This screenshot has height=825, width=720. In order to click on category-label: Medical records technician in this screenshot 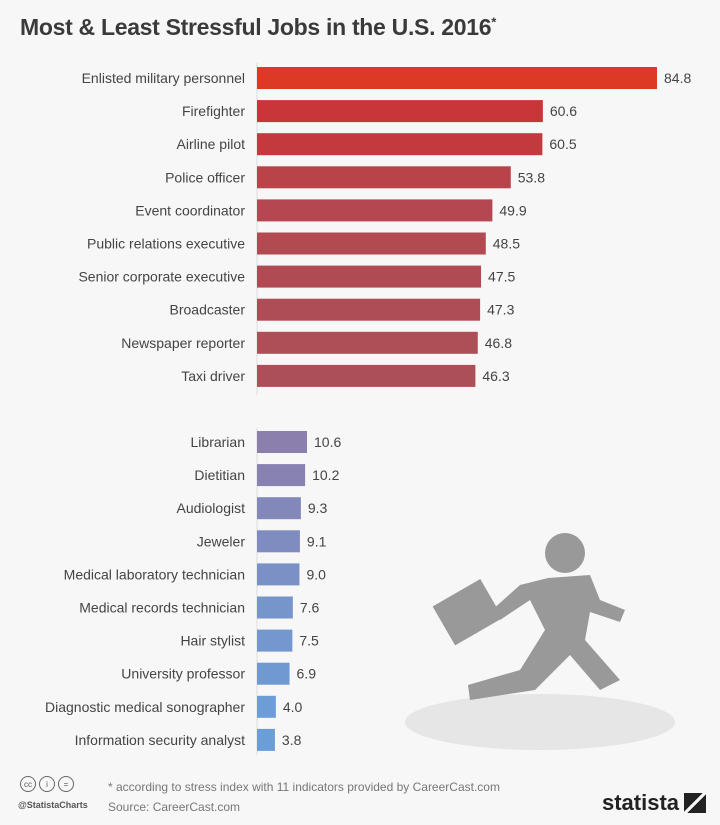, I will do `click(162, 608)`.